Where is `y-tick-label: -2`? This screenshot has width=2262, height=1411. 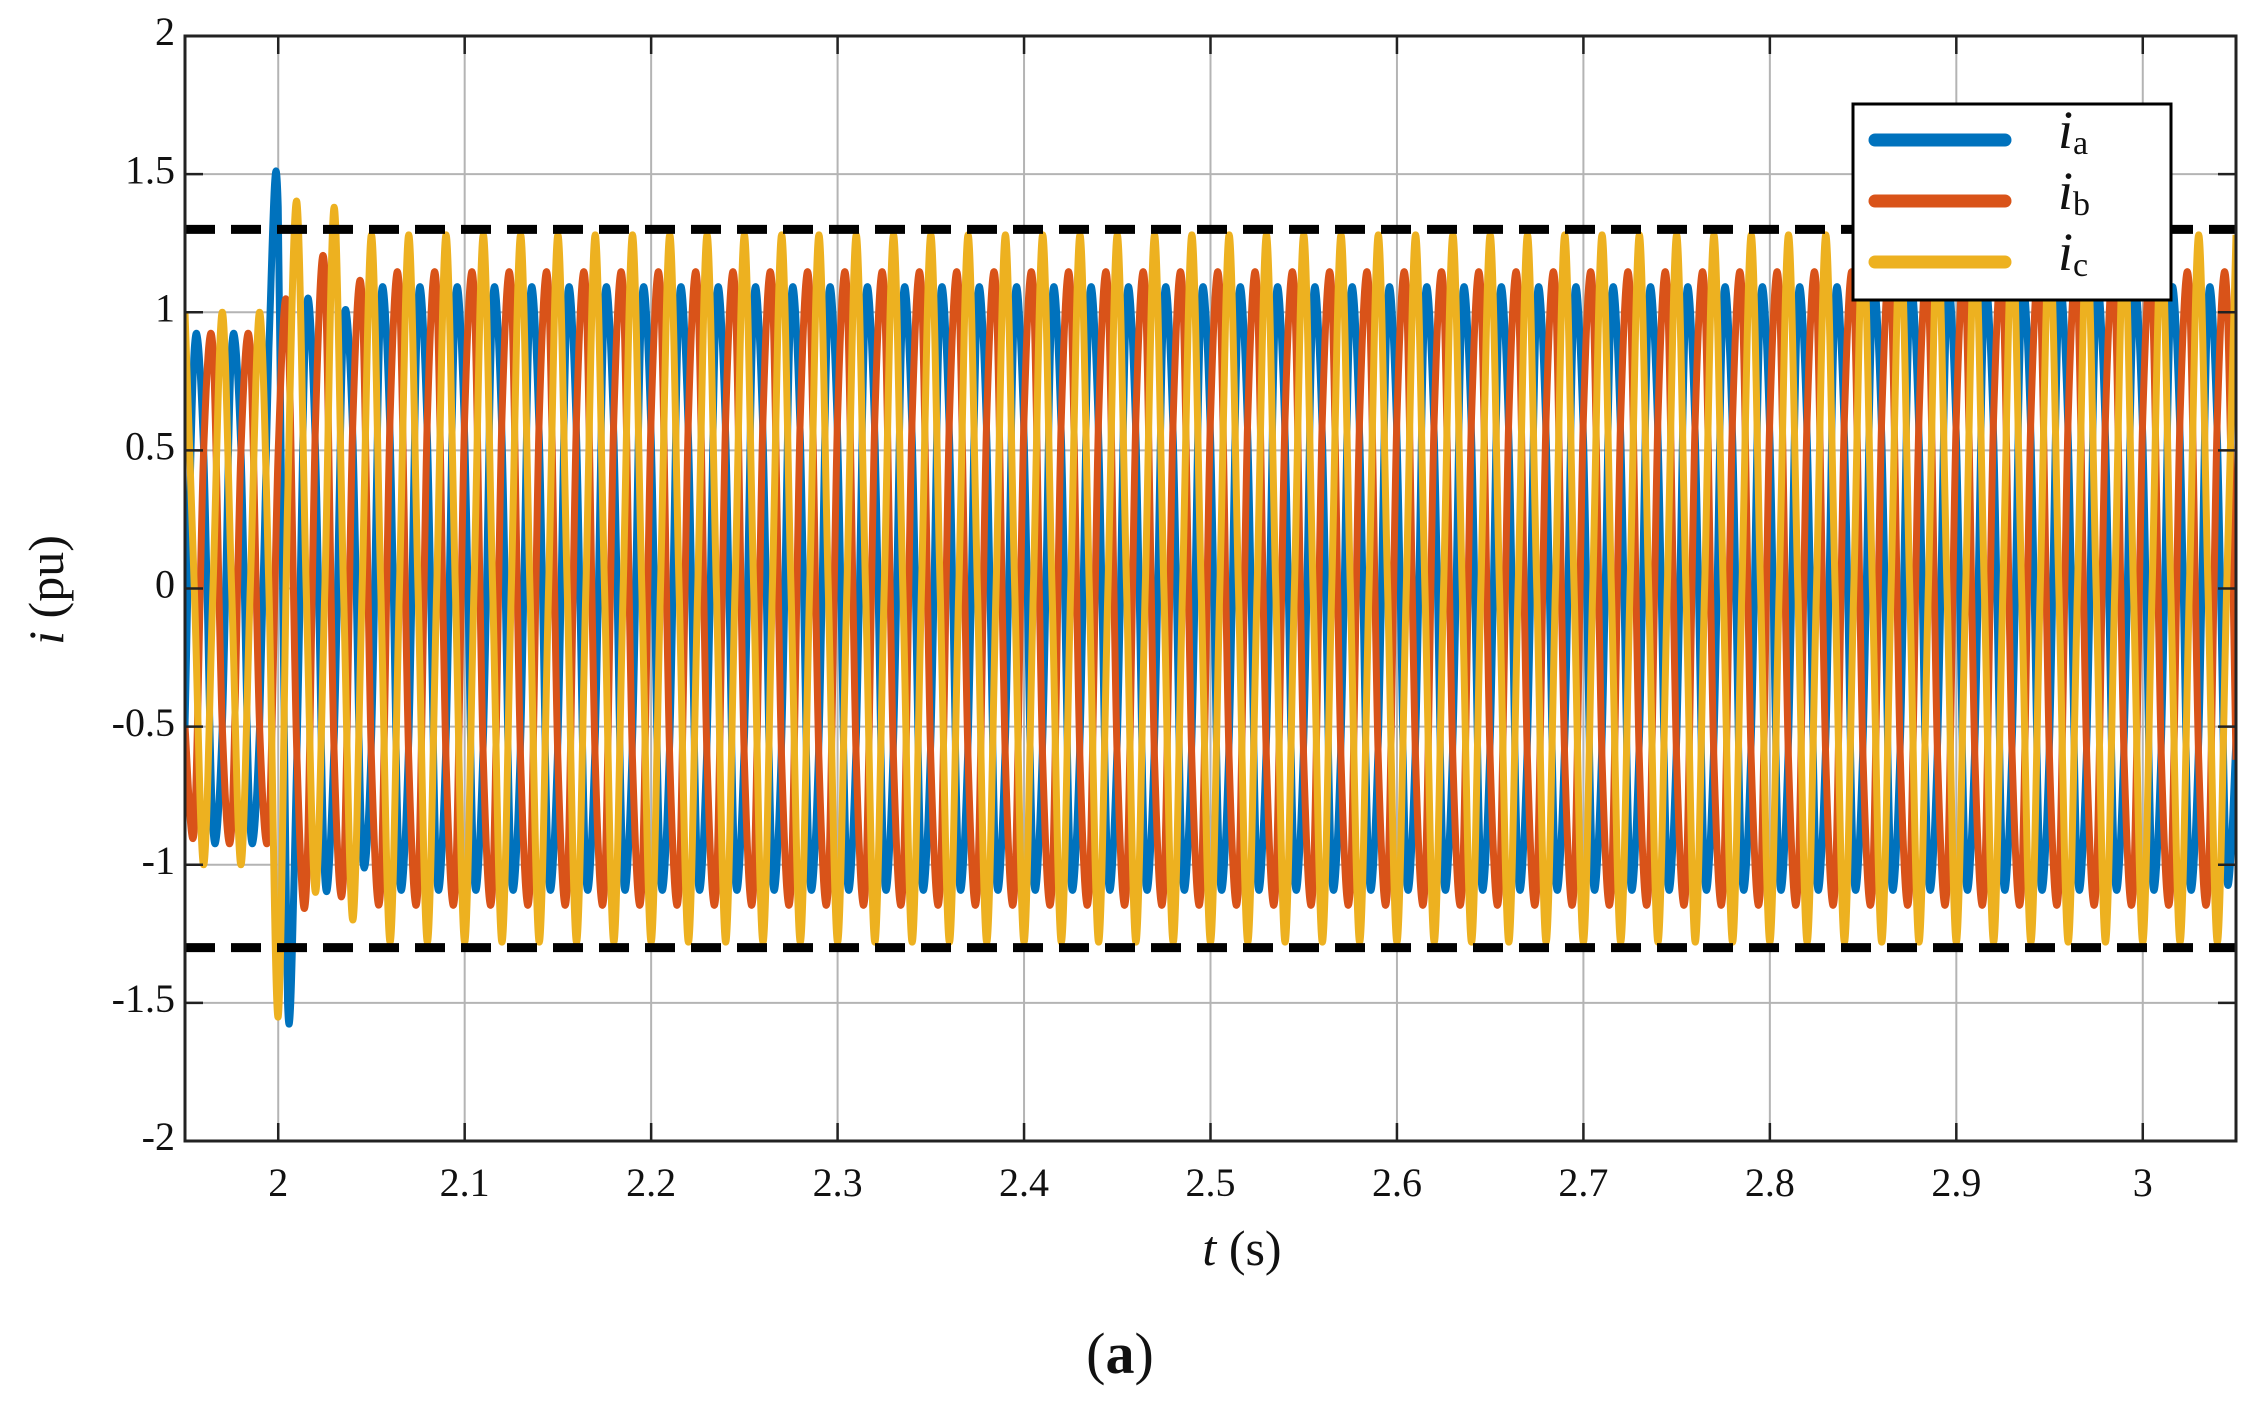 y-tick-label: -2 is located at coordinates (158, 1136).